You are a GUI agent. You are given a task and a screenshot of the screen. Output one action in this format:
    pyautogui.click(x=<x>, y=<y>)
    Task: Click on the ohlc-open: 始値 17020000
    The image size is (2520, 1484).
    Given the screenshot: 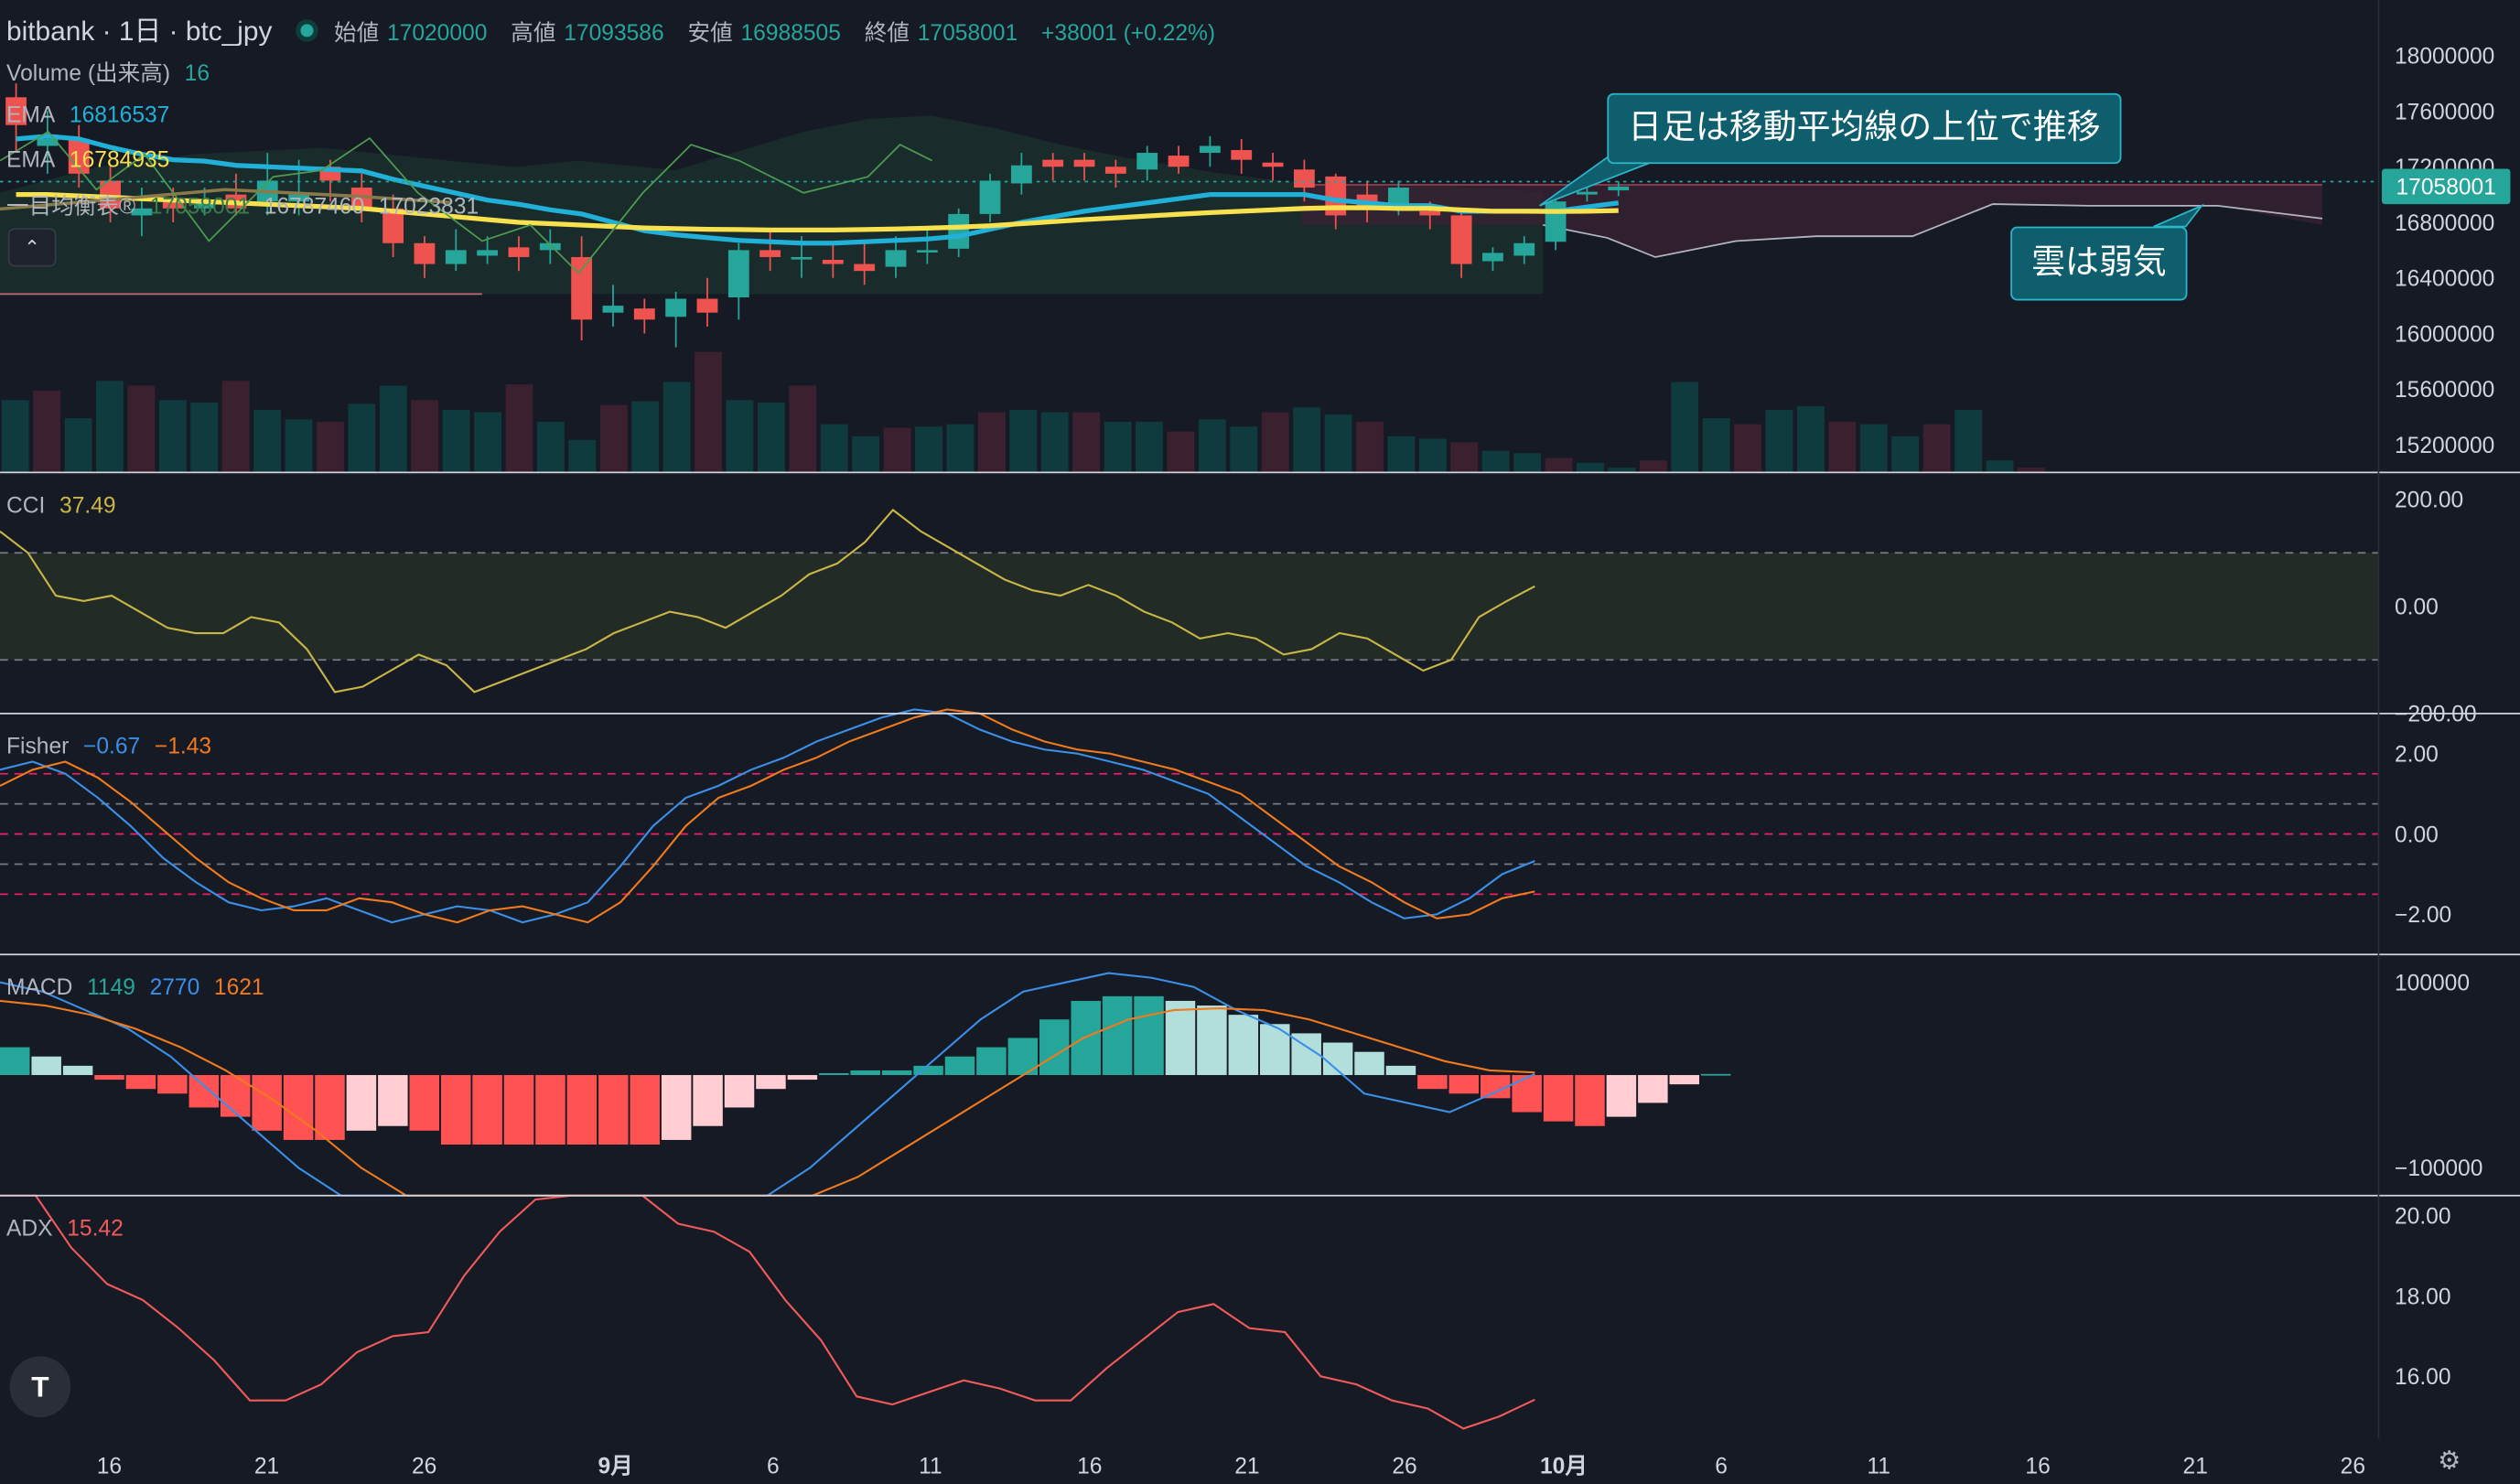 What is the action you would take?
    pyautogui.click(x=411, y=32)
    